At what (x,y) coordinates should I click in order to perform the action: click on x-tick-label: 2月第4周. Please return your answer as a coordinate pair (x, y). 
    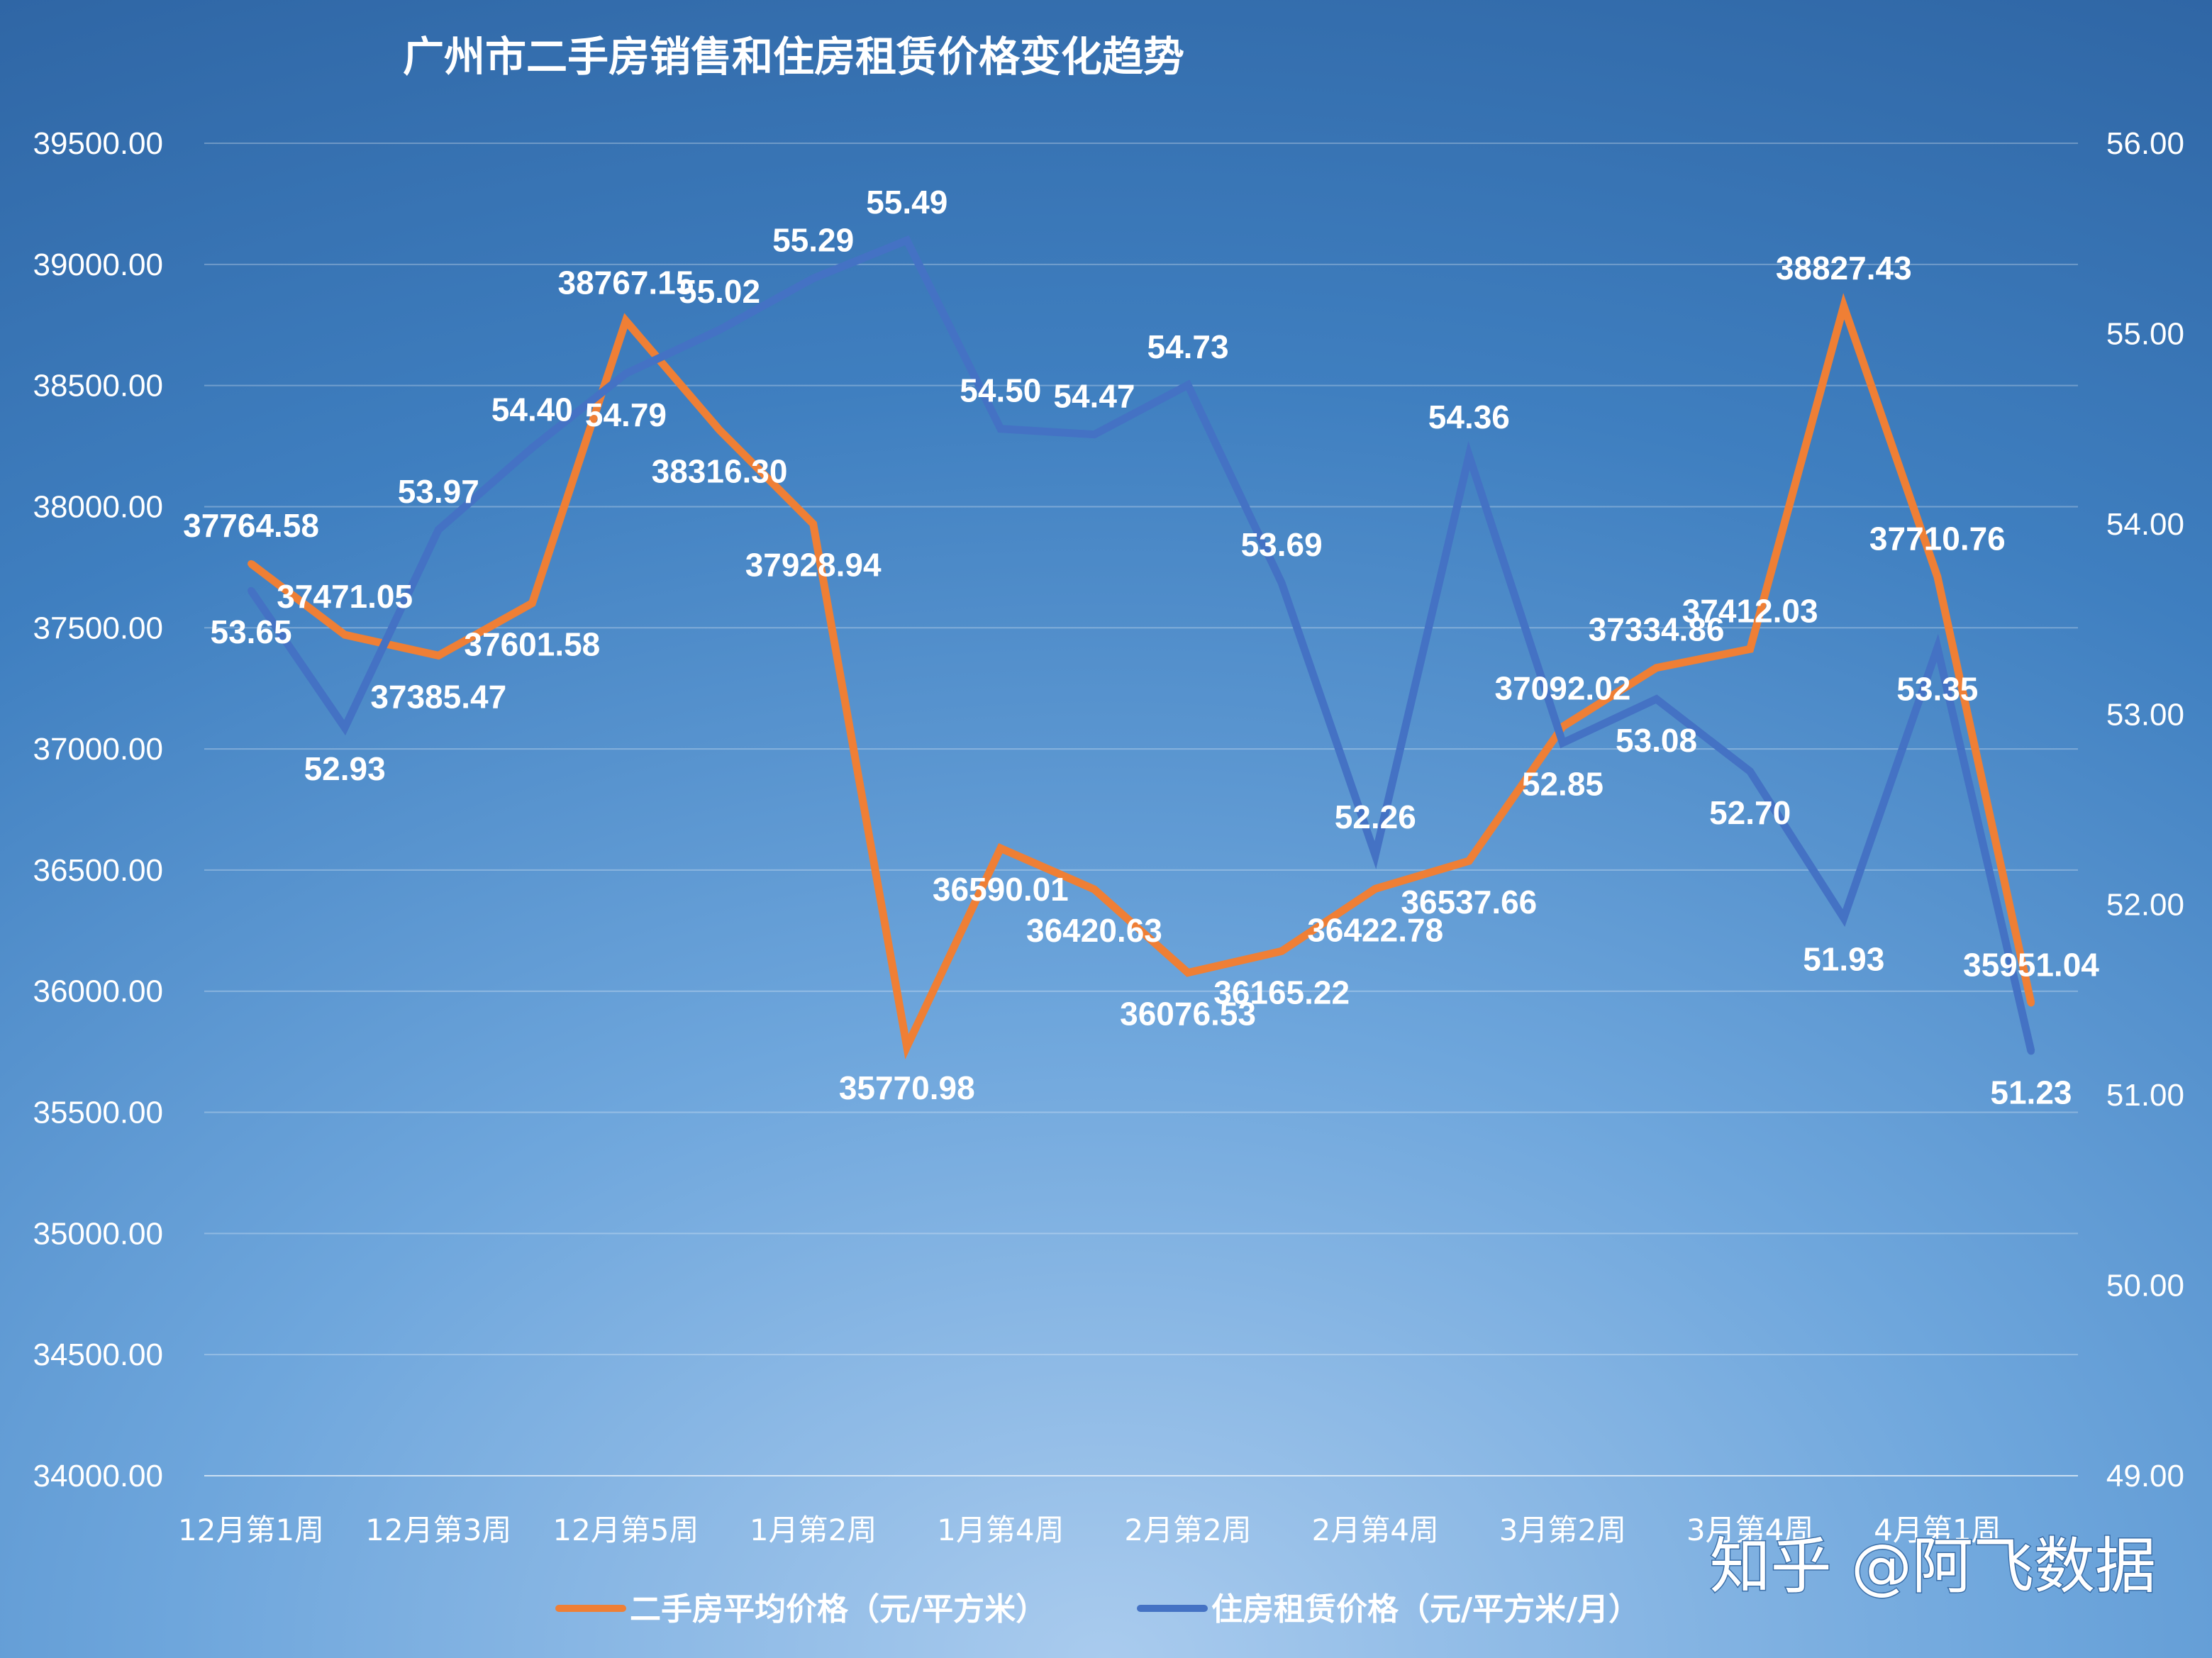
    Looking at the image, I should click on (1375, 1530).